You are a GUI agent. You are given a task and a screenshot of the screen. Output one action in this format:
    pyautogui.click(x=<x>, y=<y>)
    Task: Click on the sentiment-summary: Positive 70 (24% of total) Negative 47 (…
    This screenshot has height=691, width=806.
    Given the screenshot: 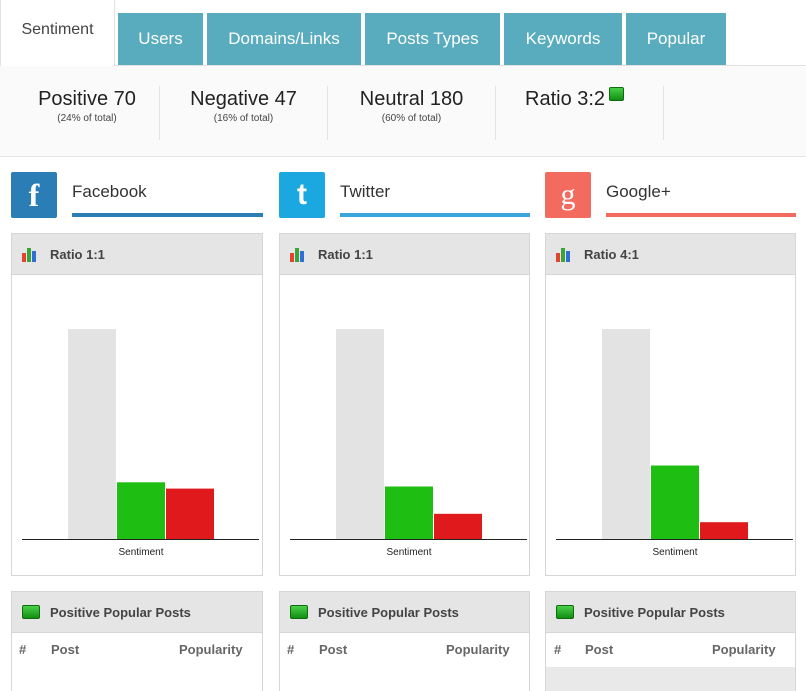 What is the action you would take?
    pyautogui.click(x=403, y=111)
    